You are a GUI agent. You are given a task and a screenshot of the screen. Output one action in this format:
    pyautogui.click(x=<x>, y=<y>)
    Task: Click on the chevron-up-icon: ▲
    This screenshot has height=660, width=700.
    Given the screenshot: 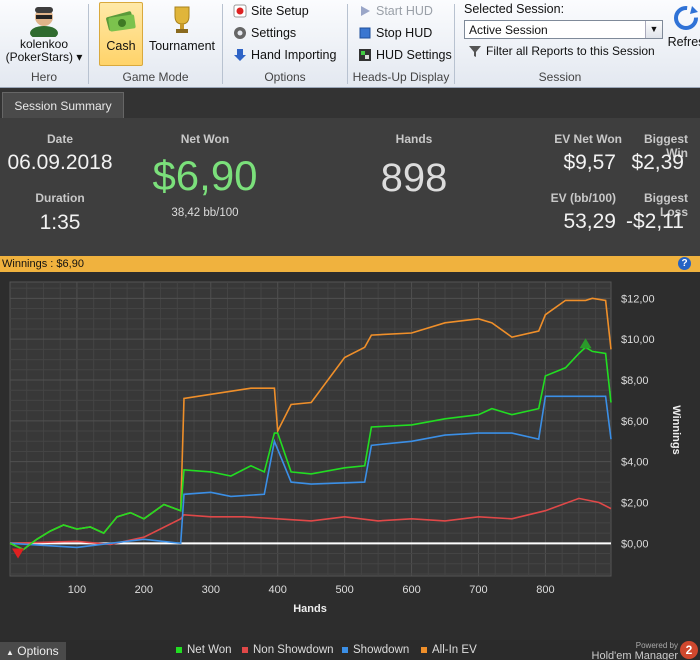 What is the action you would take?
    pyautogui.click(x=10, y=652)
    